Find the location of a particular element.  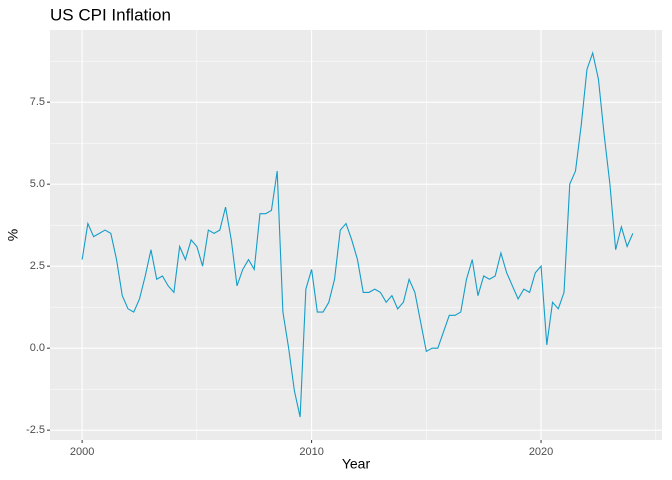

y-axis-title: % is located at coordinates (13, 235).